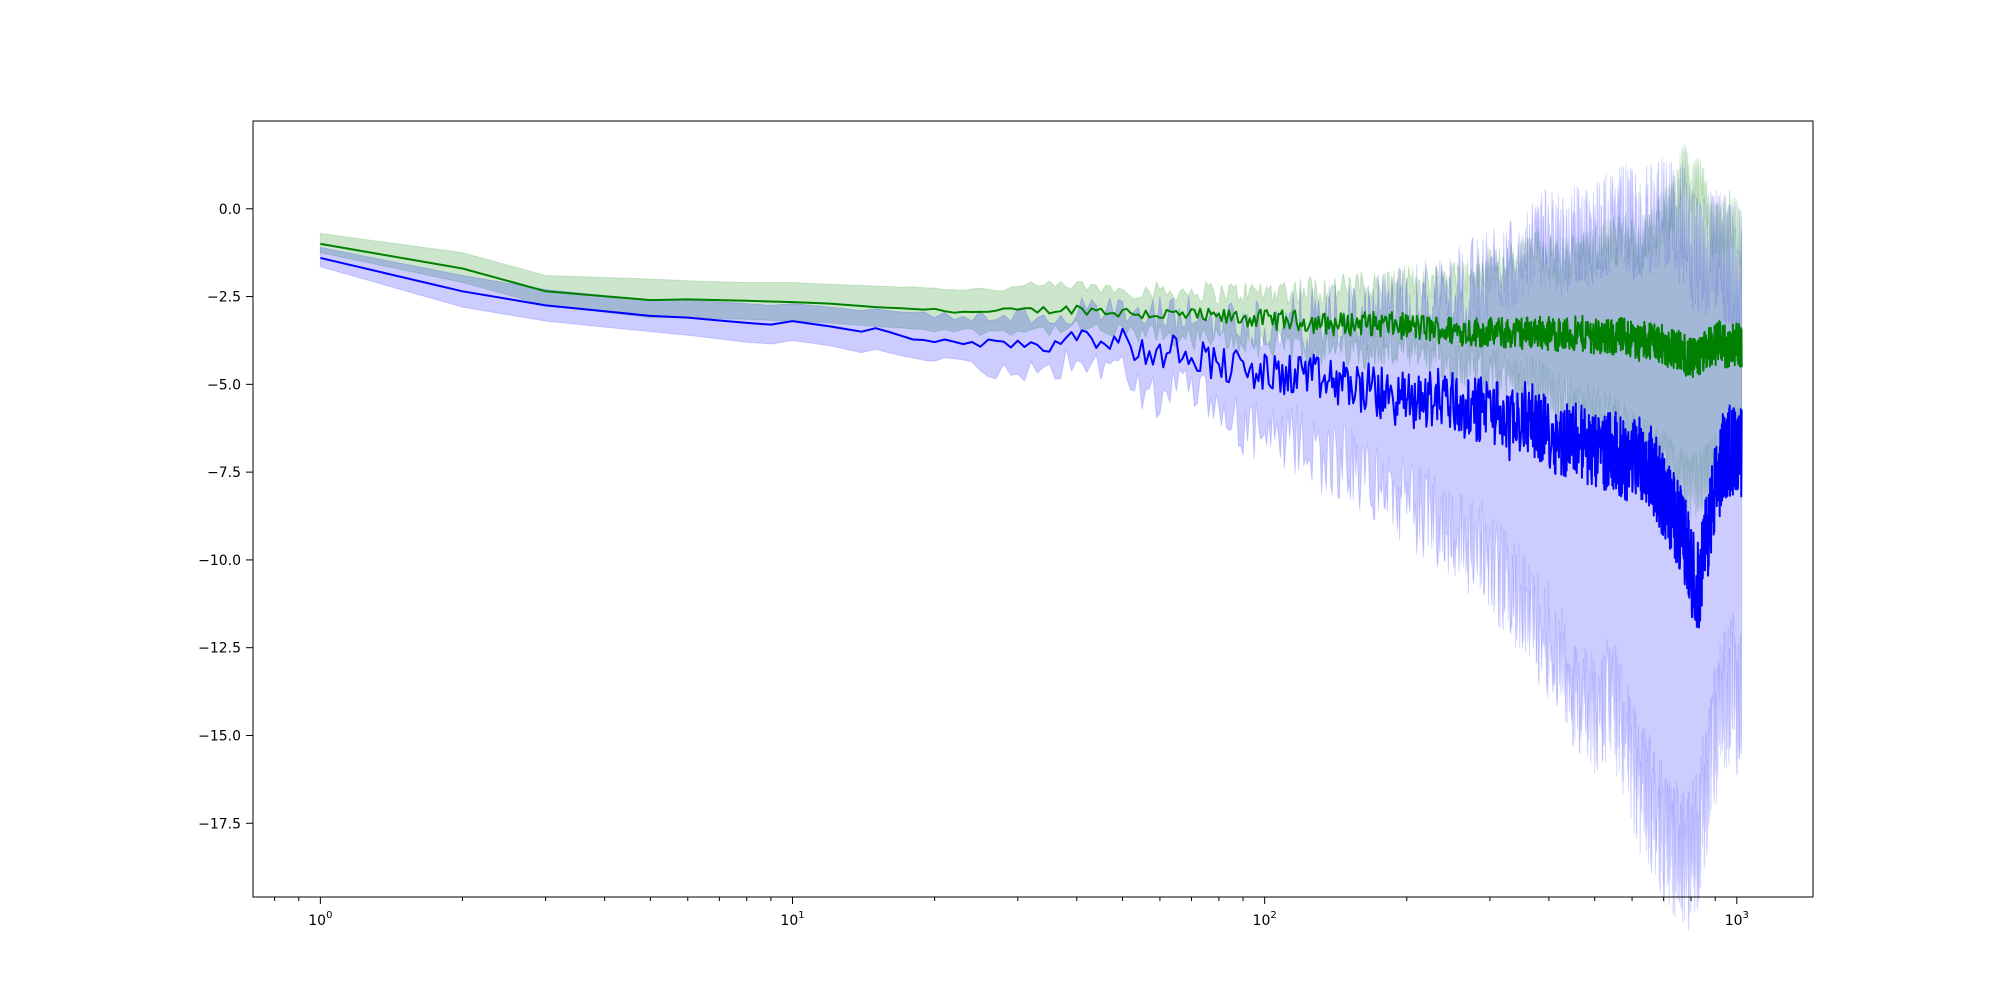 The image size is (2000, 1000). I want to click on y-tick-label: −5.0, so click(224, 385).